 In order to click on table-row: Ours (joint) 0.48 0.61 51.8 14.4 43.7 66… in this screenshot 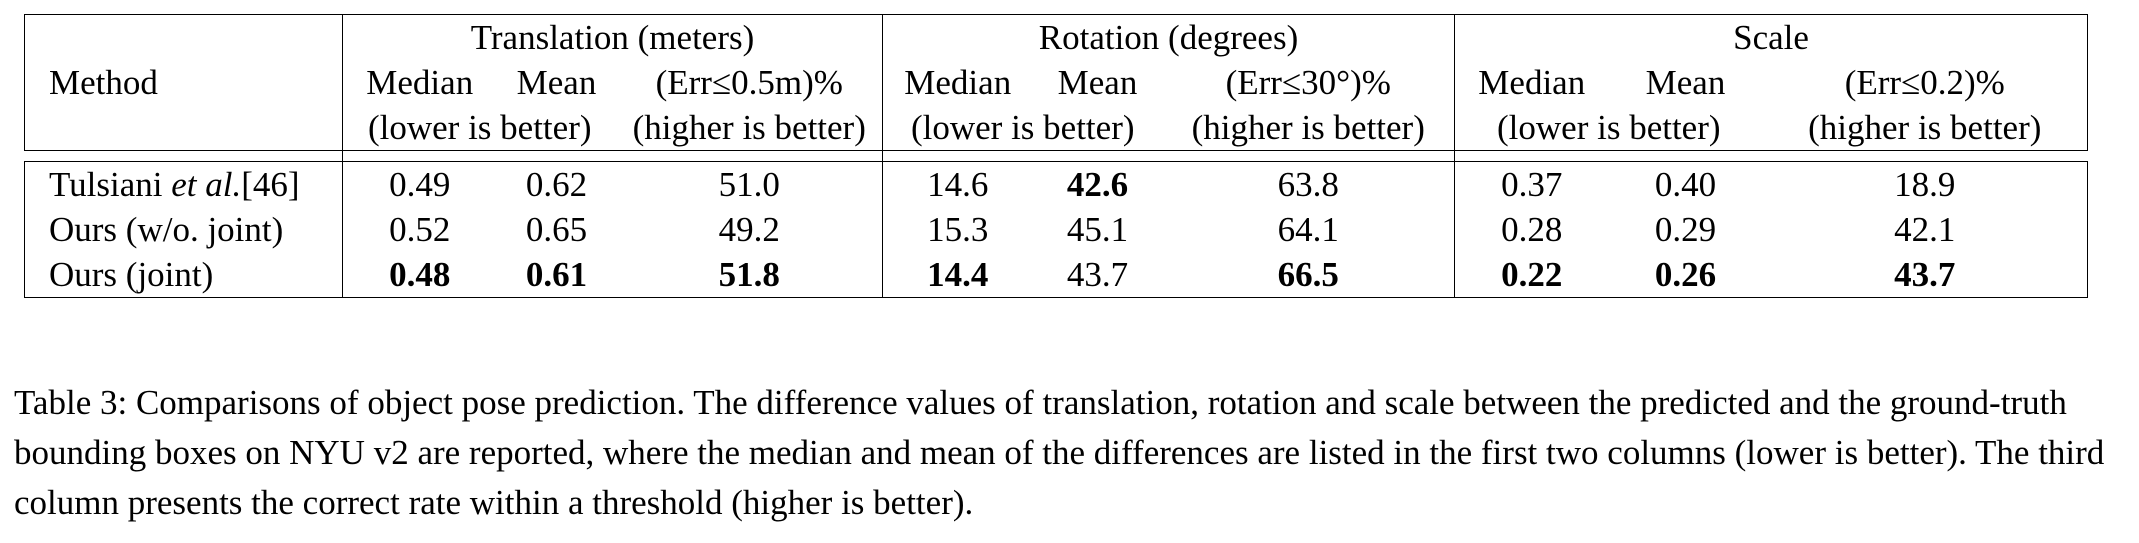, I will do `click(1056, 275)`.